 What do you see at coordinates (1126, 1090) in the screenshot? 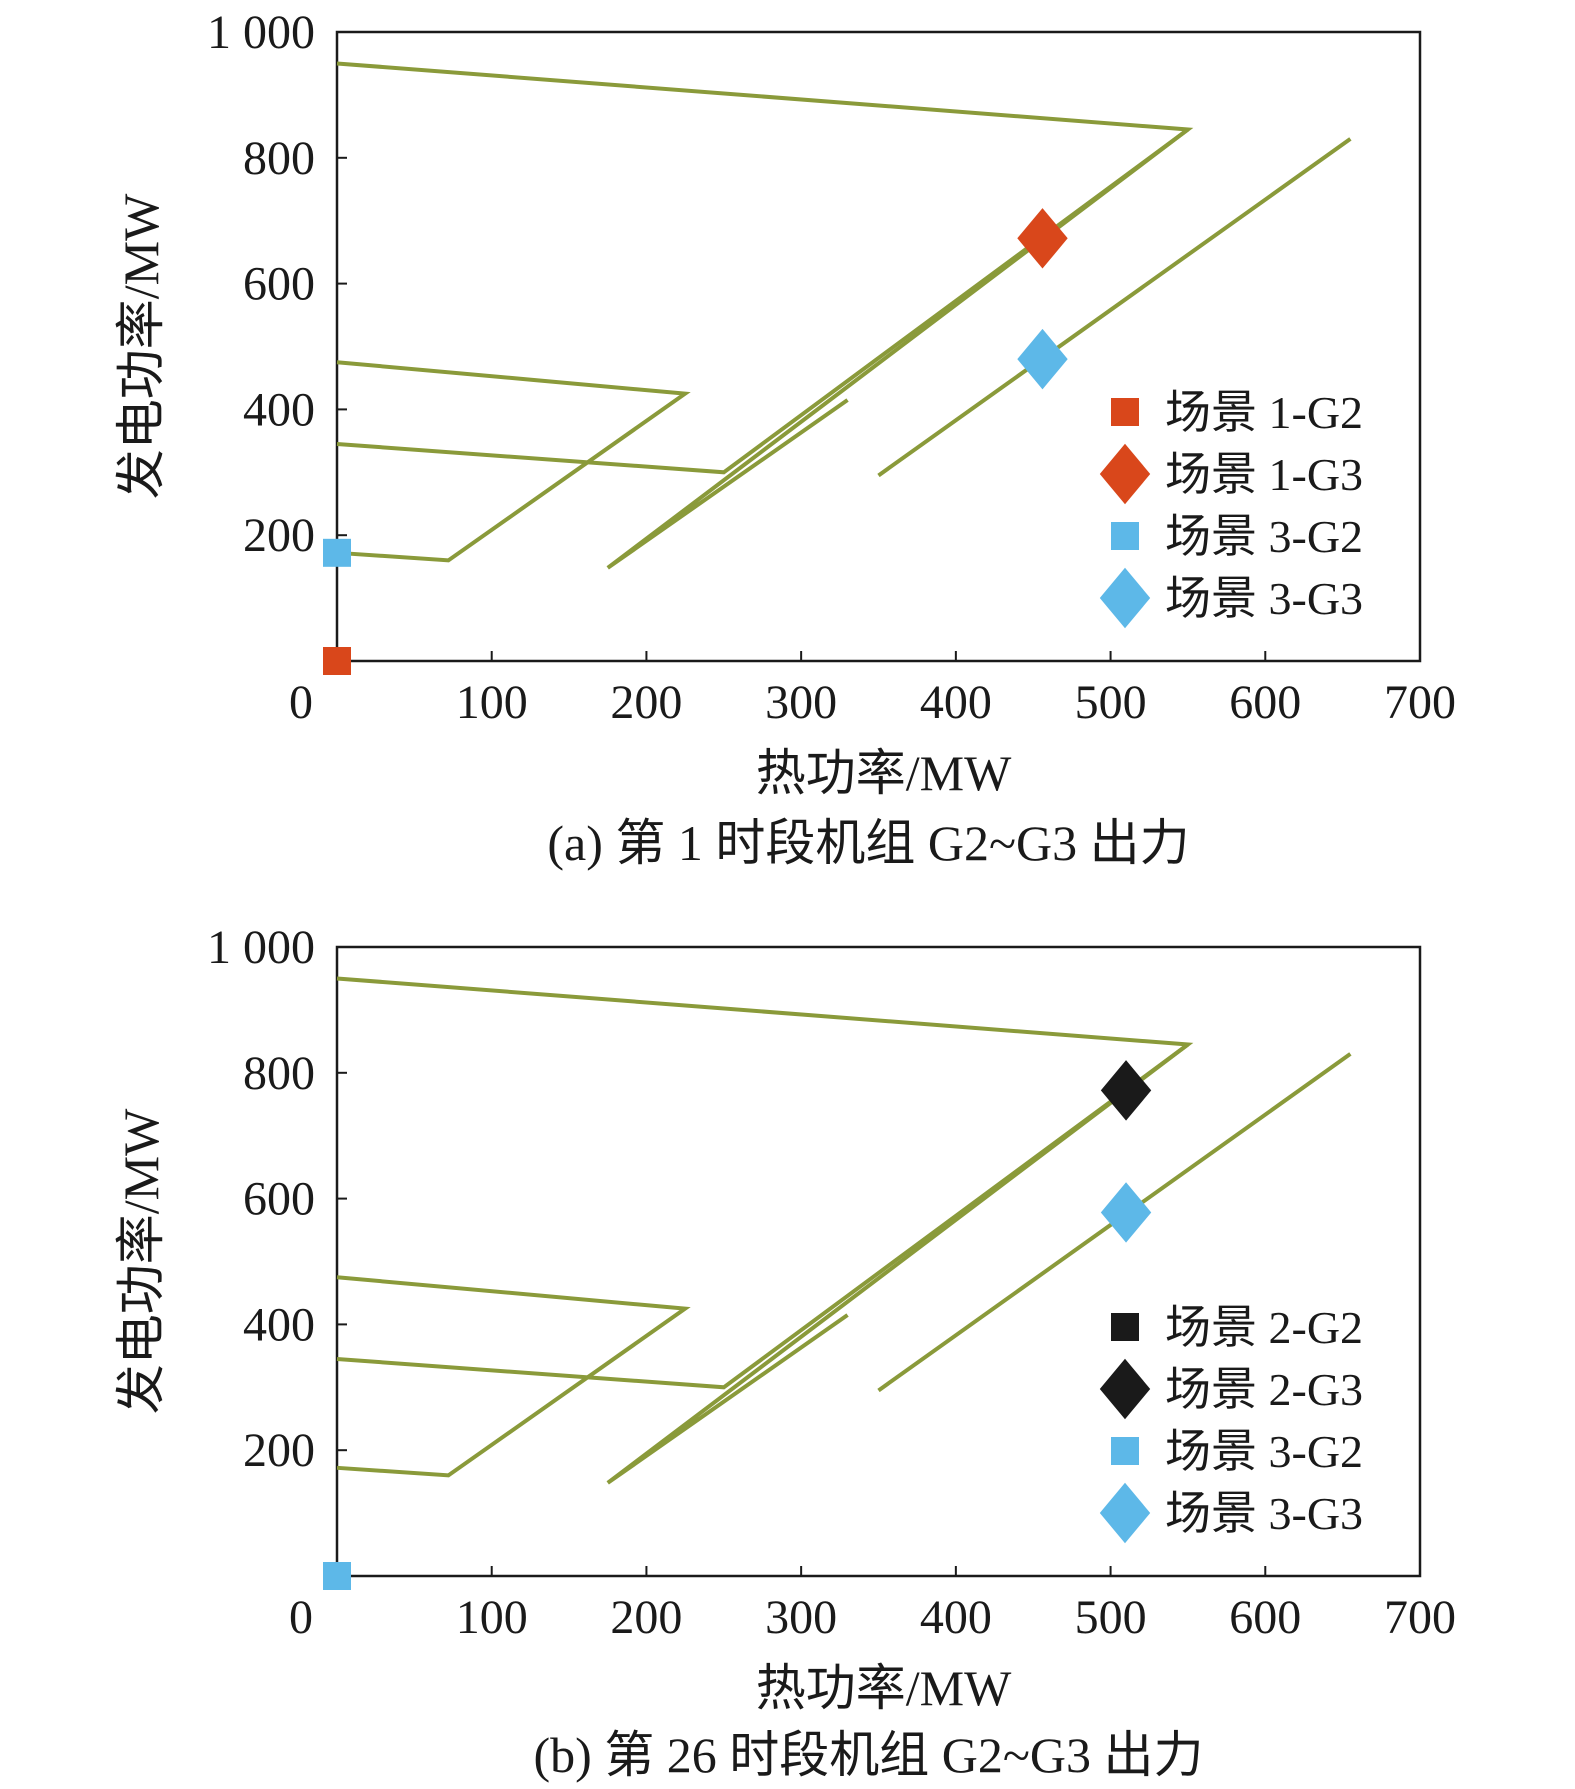
I see `data-point-场景 2-G3` at bounding box center [1126, 1090].